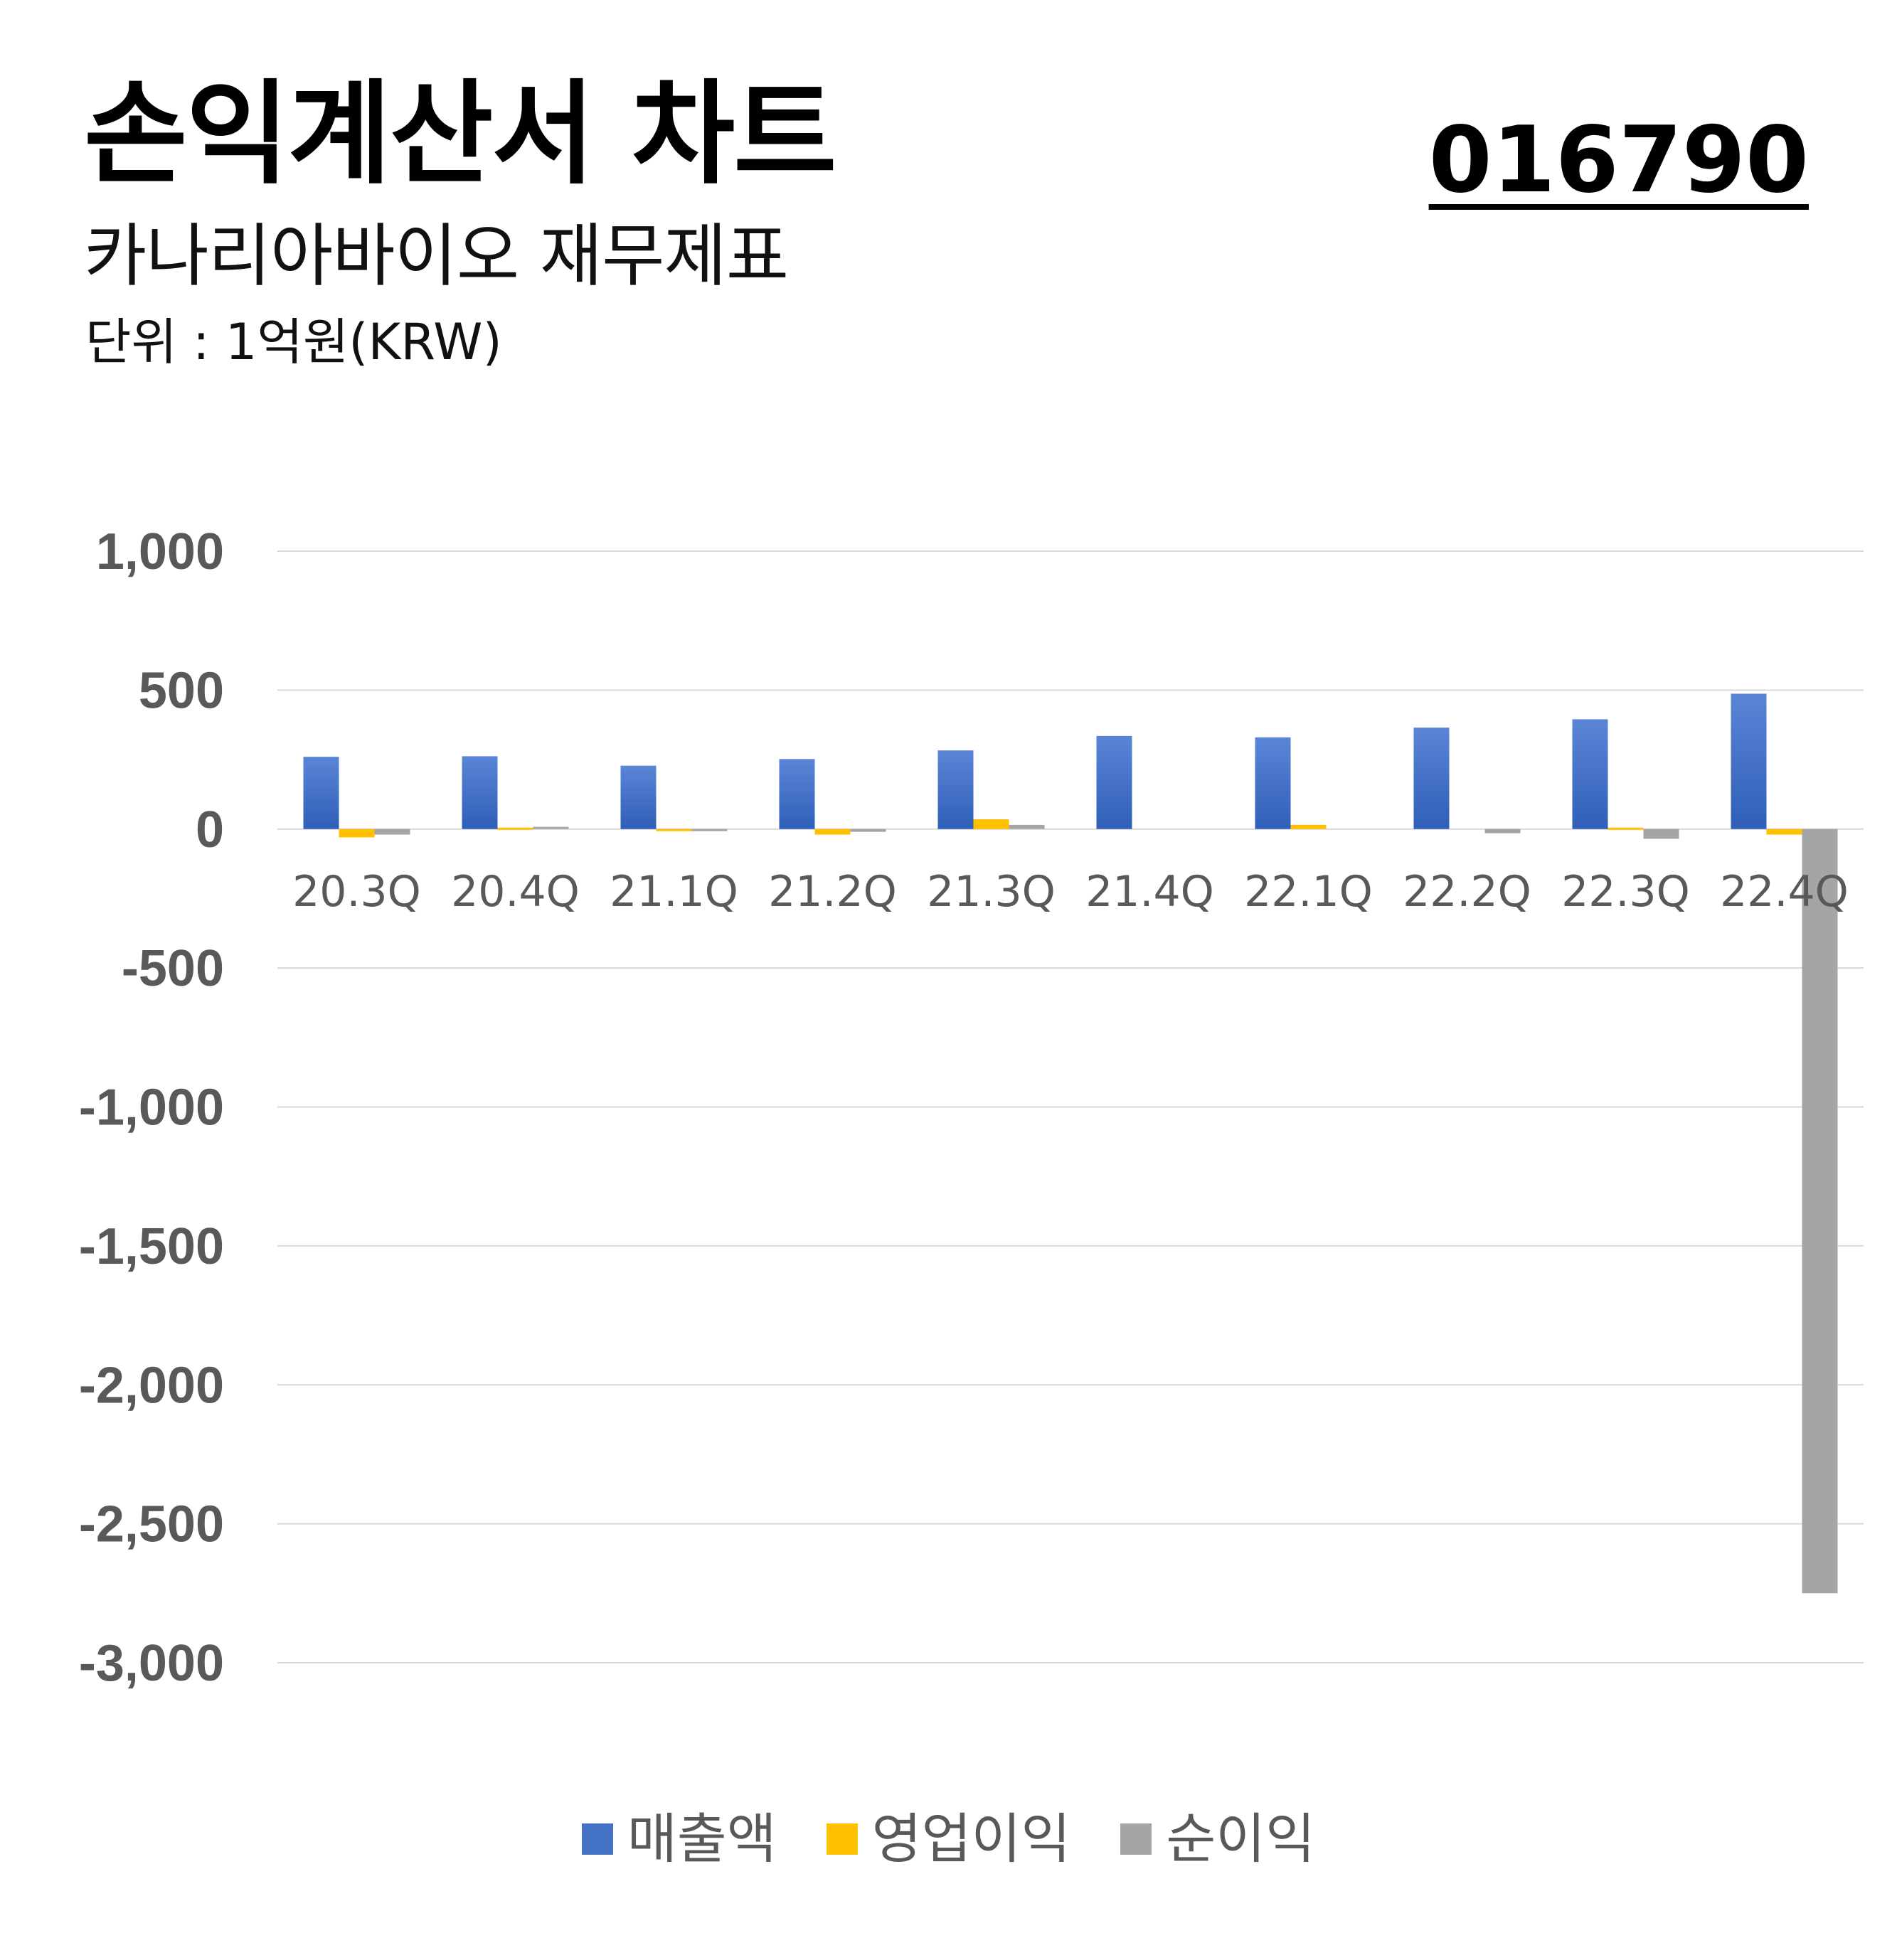  What do you see at coordinates (173, 968) in the screenshot?
I see `y-tick-label: -500` at bounding box center [173, 968].